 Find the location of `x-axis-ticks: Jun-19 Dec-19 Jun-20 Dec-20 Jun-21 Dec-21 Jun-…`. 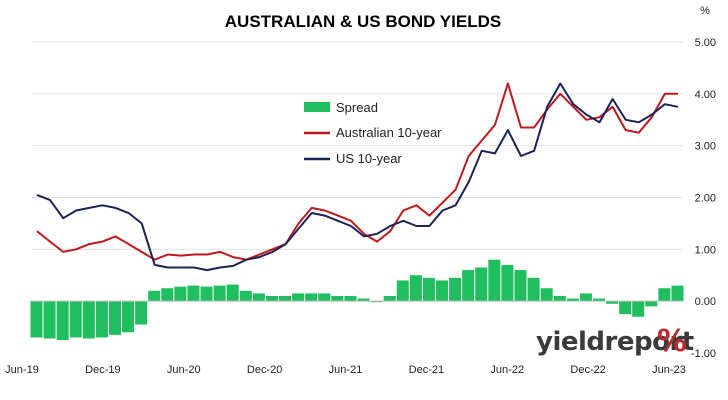

x-axis-ticks: Jun-19 Dec-19 Jun-20 Dec-20 Jun-21 Dec-21 Jun-… is located at coordinates (345, 370).